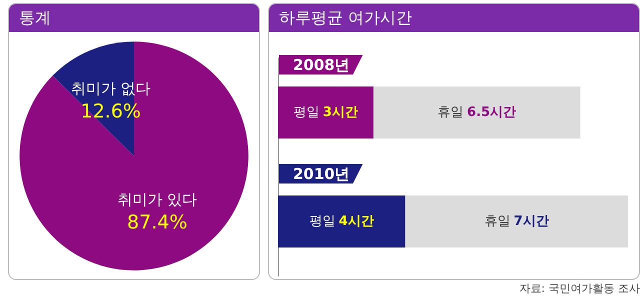 The image size is (641, 297). Describe the element at coordinates (321, 64) in the screenshot. I see `y-tick-label: 2008년` at that location.